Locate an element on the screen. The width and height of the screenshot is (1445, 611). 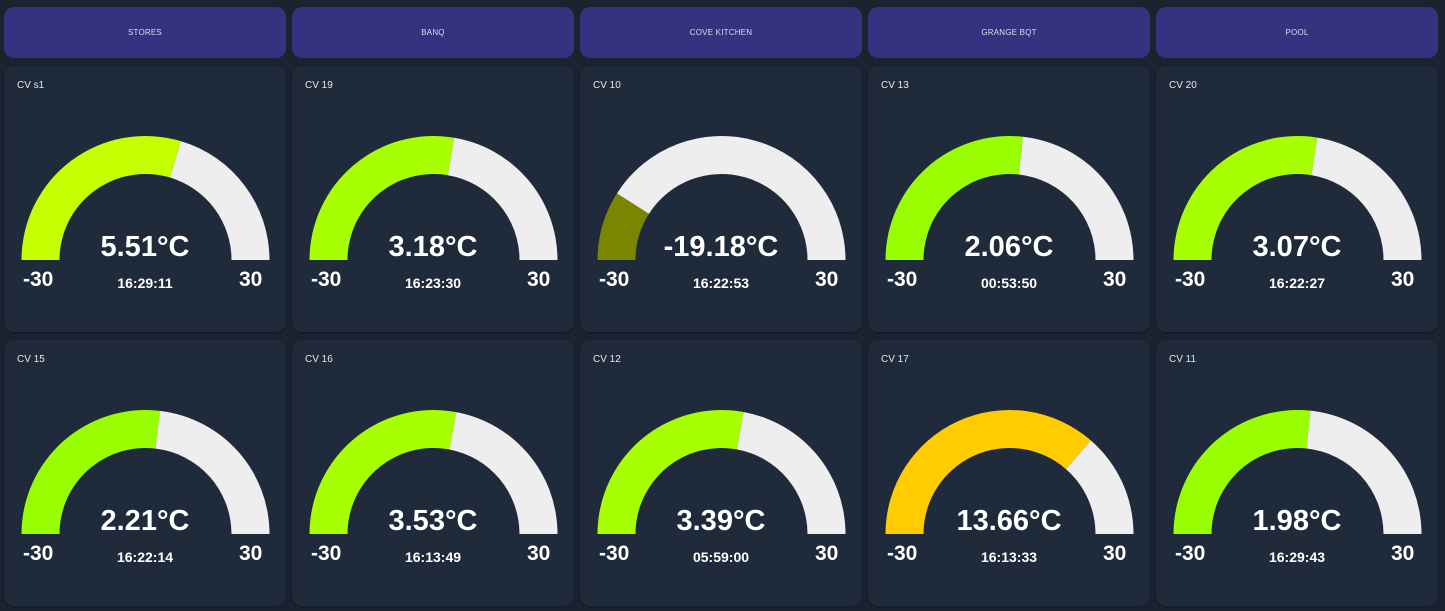
gauge-timestamp: 16:13:33 is located at coordinates (1009, 557).